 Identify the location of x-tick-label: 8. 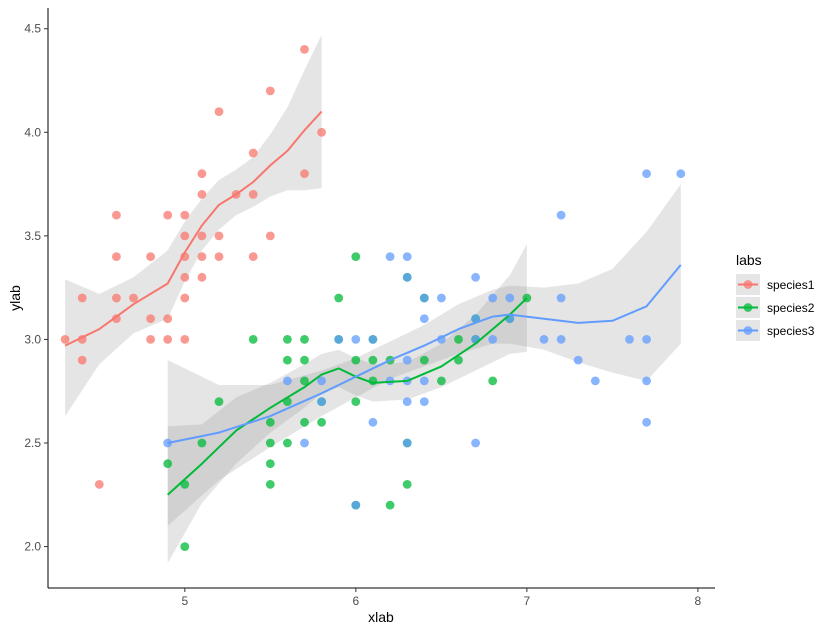
(698, 601).